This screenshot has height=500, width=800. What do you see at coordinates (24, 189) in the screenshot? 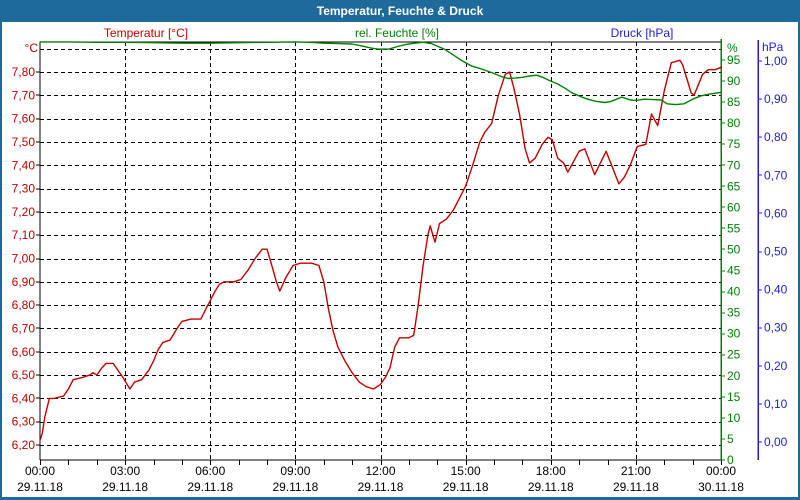
I see `temp-tick-label: 7,30` at bounding box center [24, 189].